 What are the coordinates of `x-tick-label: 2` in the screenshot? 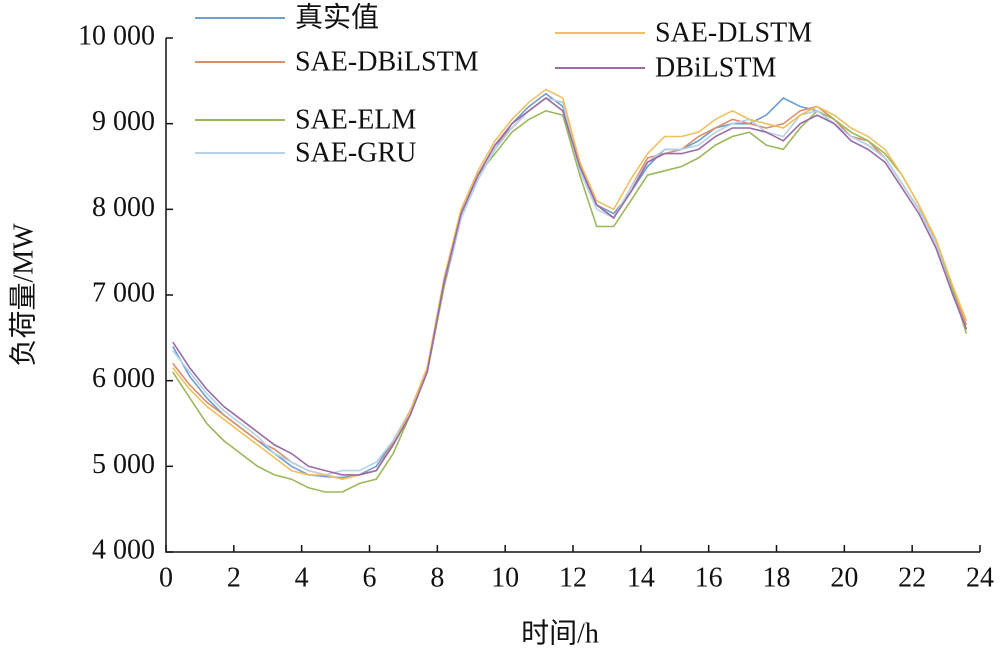 It's located at (234, 577).